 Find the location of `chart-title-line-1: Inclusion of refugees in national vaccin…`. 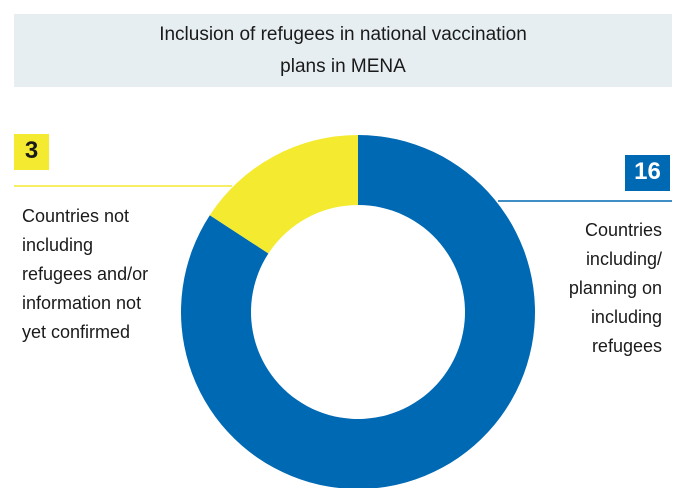

chart-title-line-1: Inclusion of refugees in national vaccin… is located at coordinates (343, 34).